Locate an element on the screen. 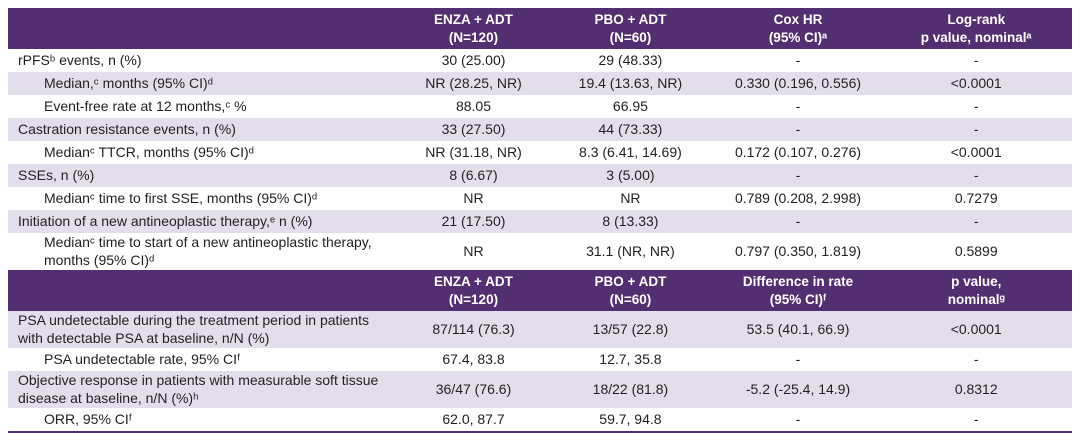  value-cell: 59.7, 94.8 is located at coordinates (630, 418).